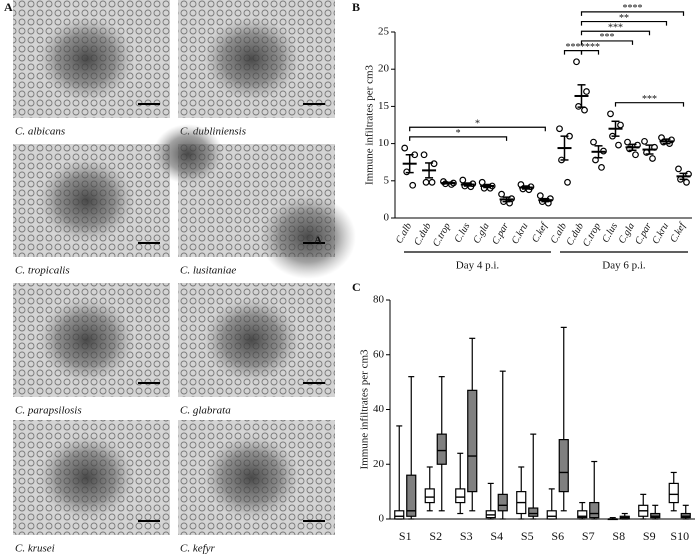  Describe the element at coordinates (48, 411) in the screenshot. I see `image-caption: C. parapsilosis` at that location.